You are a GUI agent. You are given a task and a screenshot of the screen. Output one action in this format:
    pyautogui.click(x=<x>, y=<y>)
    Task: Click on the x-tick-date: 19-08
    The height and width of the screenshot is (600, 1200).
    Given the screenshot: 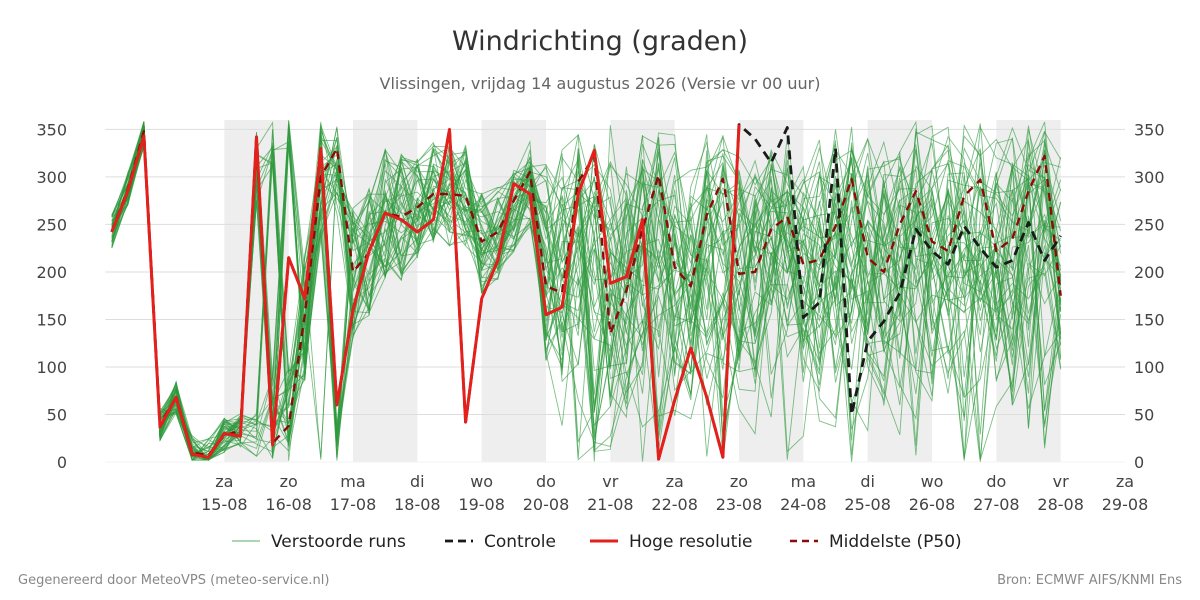 What is the action you would take?
    pyautogui.click(x=481, y=504)
    